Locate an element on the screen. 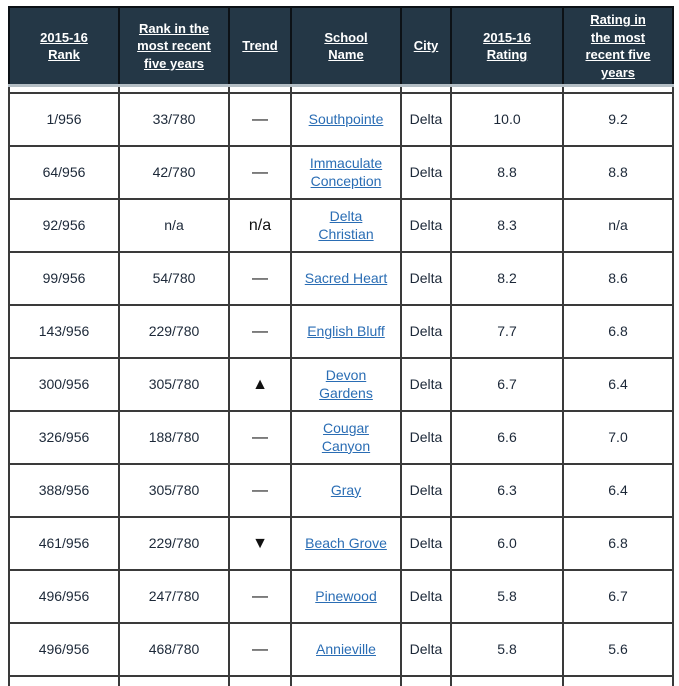 This screenshot has height=686, width=679. column-header-rank: 2015-16 Rank is located at coordinates (64, 47).